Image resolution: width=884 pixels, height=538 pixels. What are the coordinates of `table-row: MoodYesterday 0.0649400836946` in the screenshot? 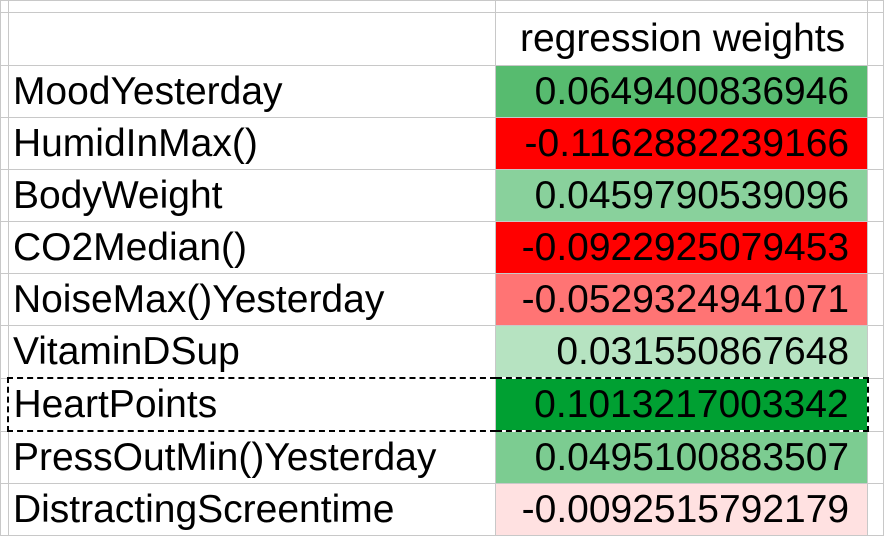 It's located at (442, 91).